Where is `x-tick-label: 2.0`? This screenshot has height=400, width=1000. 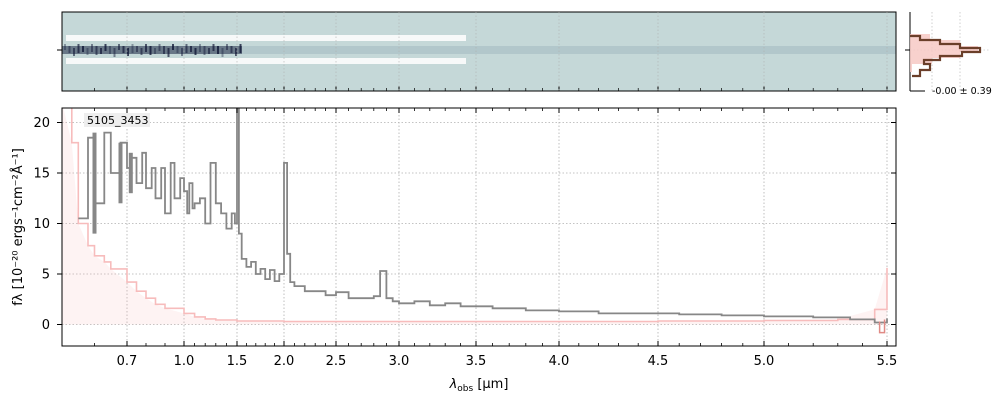 x-tick-label: 2.0 is located at coordinates (284, 361).